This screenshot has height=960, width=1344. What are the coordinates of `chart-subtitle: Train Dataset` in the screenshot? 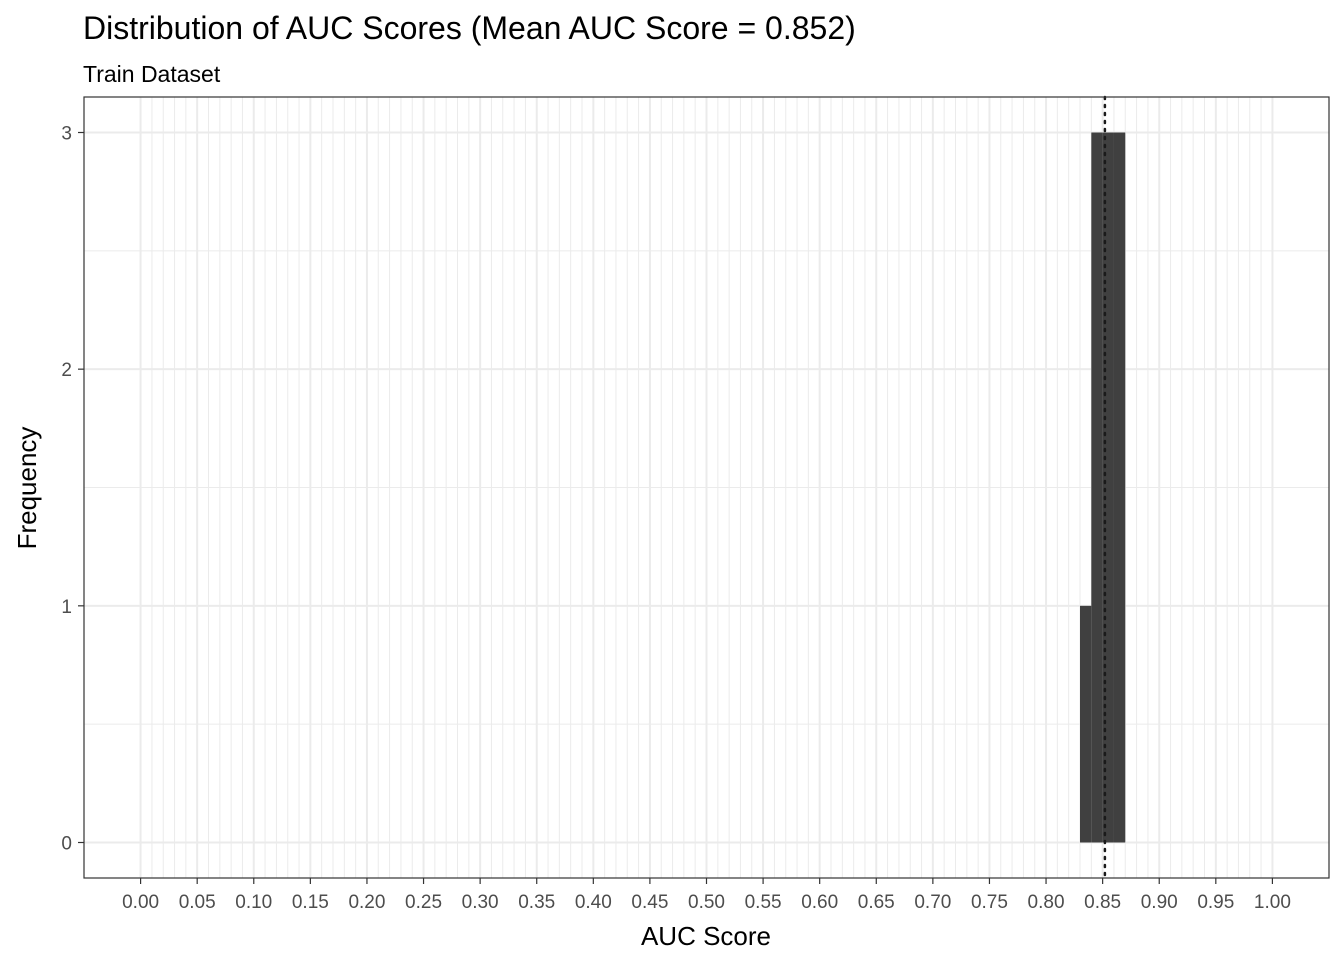 It's located at (152, 74).